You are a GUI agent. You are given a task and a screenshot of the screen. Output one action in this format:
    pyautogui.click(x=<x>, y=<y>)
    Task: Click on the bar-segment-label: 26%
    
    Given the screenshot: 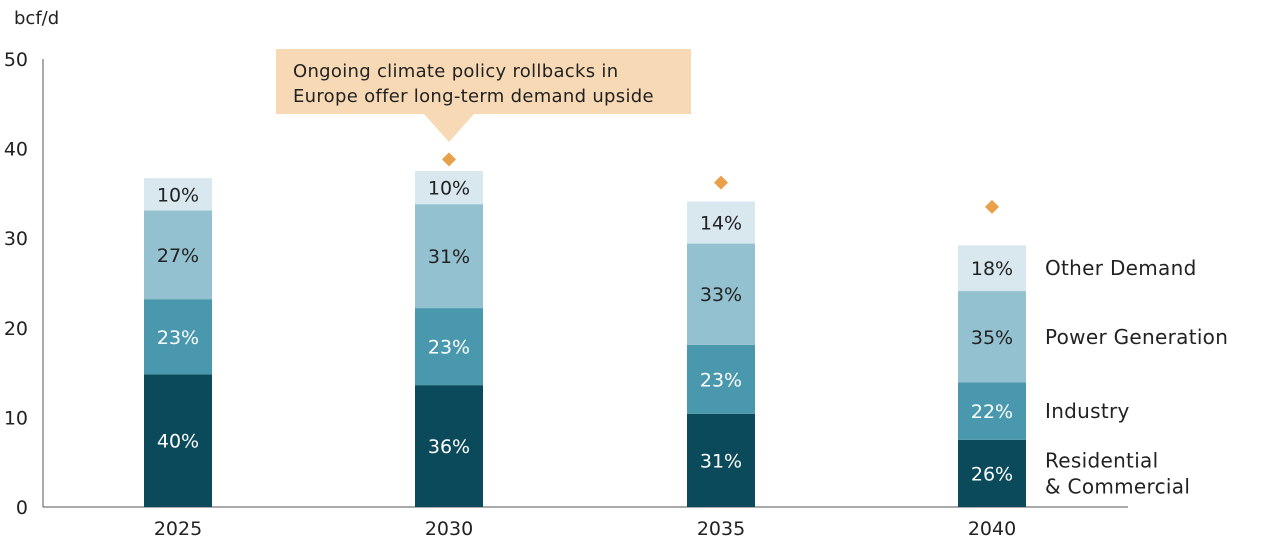 What is the action you would take?
    pyautogui.click(x=992, y=474)
    